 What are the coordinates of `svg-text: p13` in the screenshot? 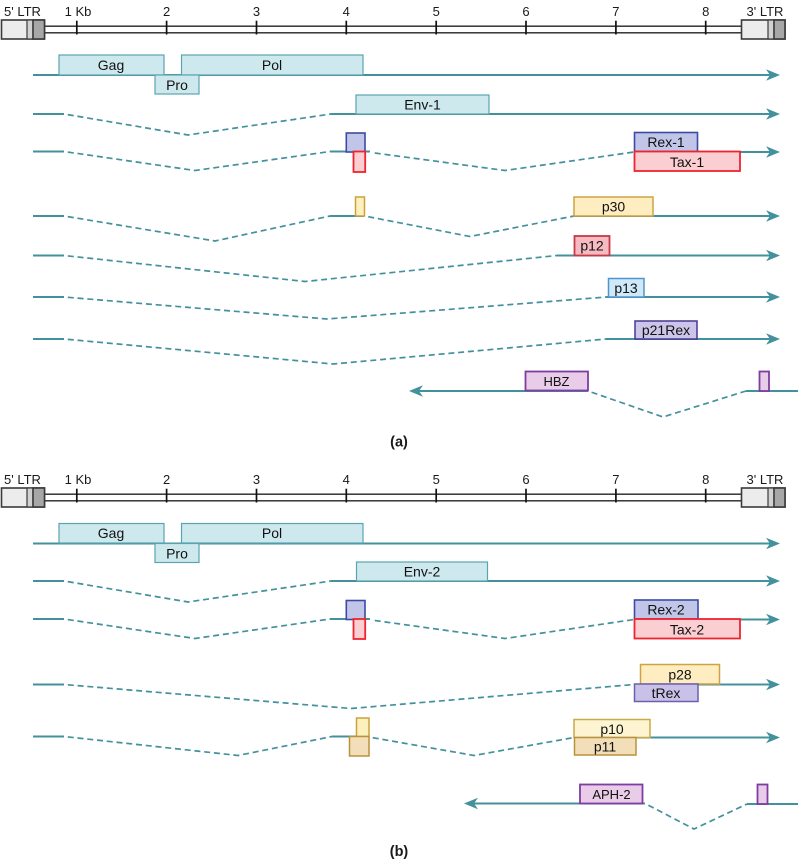 It's located at (626, 288).